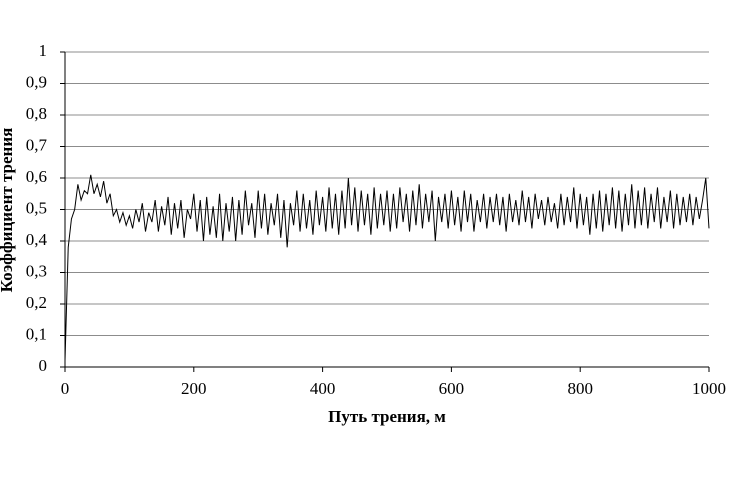  Describe the element at coordinates (323, 388) in the screenshot. I see `x-tick-label: 400` at that location.